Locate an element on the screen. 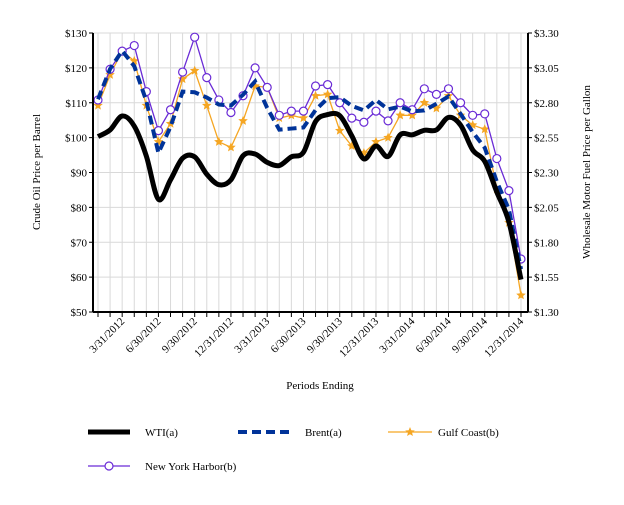 This screenshot has height=505, width=624. legend-item-wti-a: WTI(a) is located at coordinates (133, 433).